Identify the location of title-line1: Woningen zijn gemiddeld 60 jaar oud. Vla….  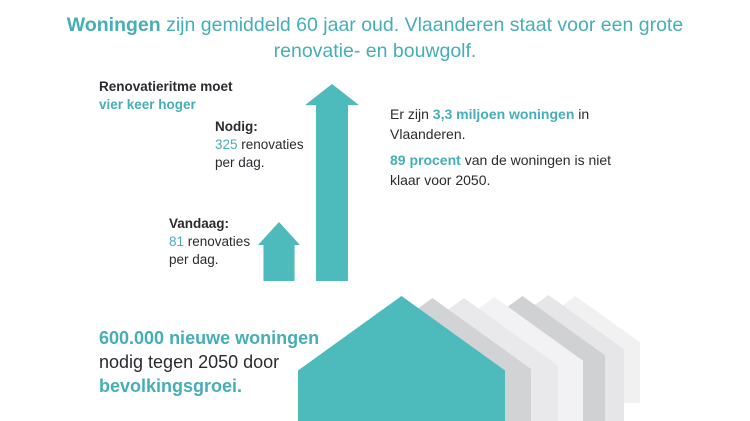
(375, 25).